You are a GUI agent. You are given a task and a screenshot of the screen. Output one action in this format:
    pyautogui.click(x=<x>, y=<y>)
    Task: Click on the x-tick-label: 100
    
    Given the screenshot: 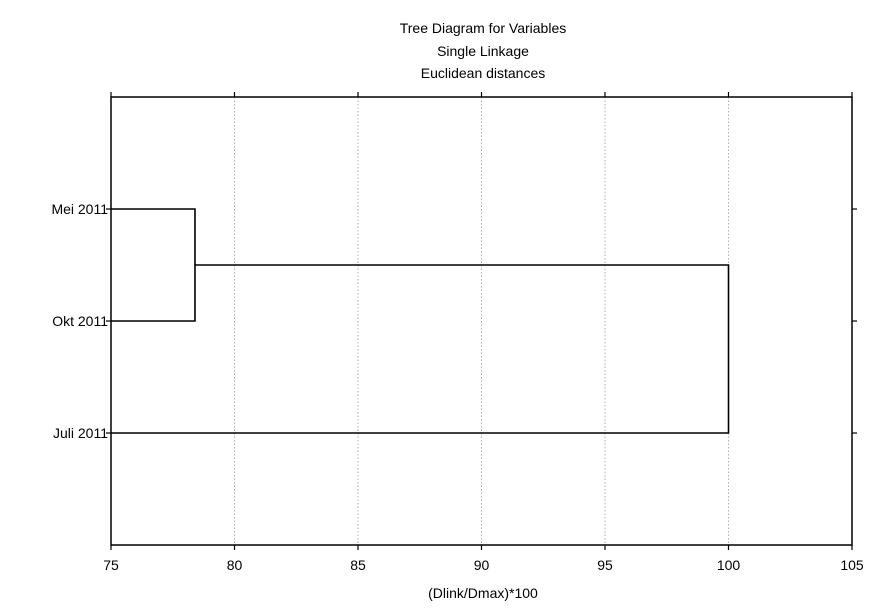 What is the action you would take?
    pyautogui.click(x=729, y=565)
    